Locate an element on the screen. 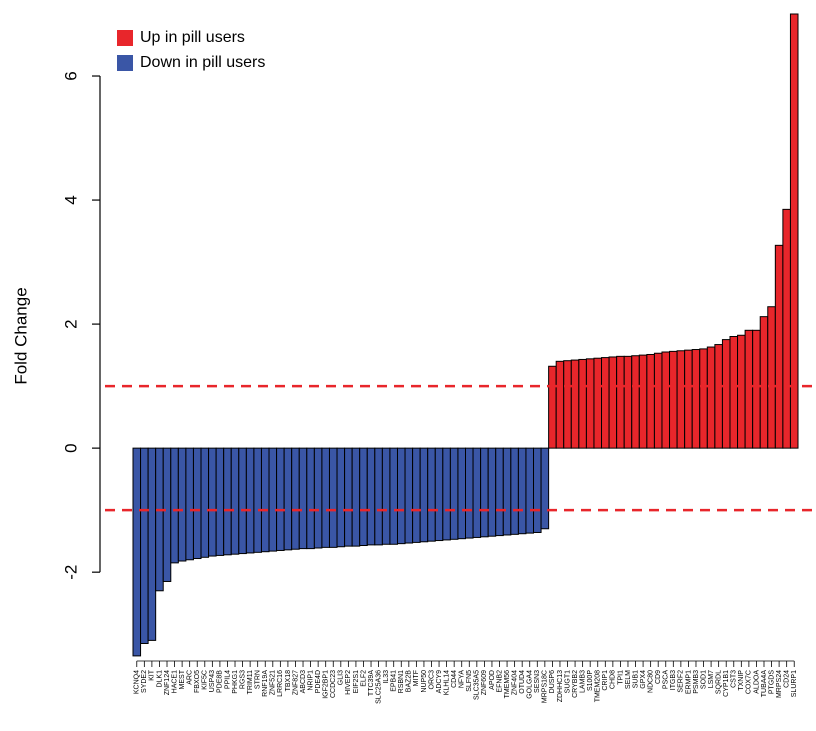 The width and height of the screenshot is (816, 731). x-tick-label: TRIM11 is located at coordinates (250, 682).